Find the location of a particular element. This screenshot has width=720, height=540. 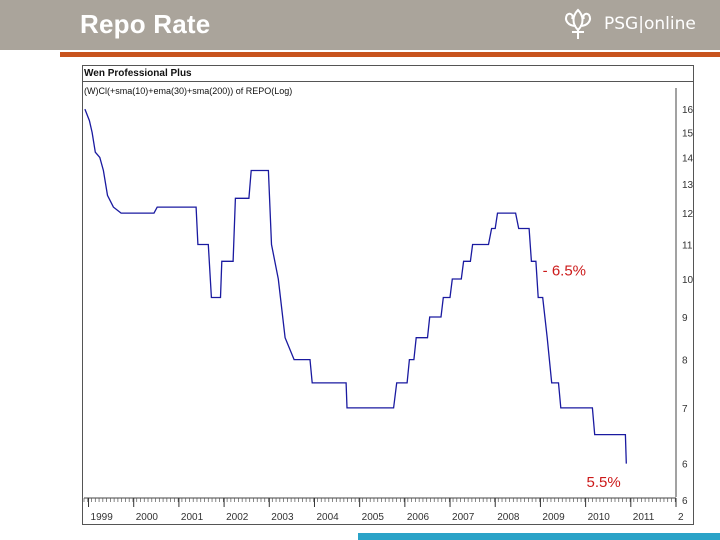

x-tick-label: 2010 is located at coordinates (599, 517).